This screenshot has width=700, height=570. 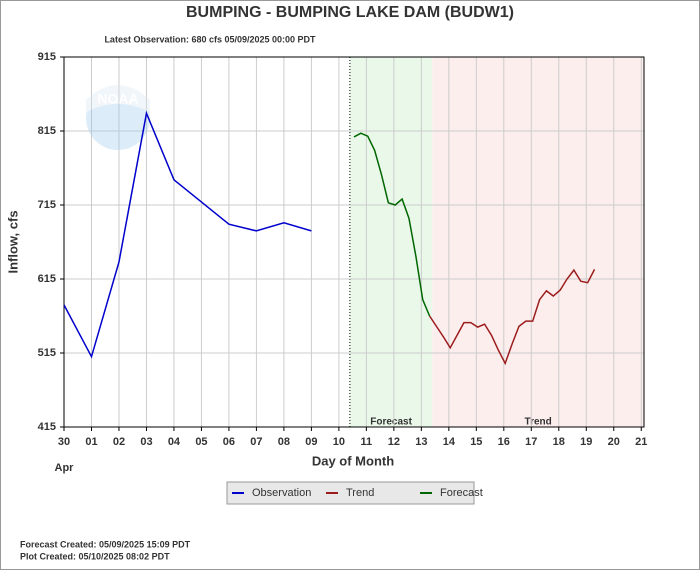 I want to click on x-tick-label: 10, so click(x=339, y=442).